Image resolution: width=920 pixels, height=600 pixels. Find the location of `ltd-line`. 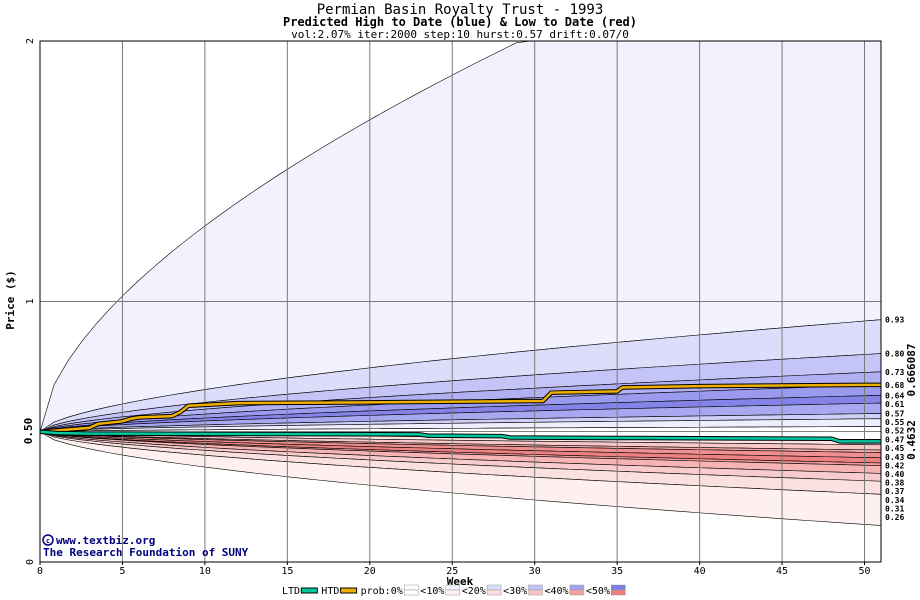

ltd-line is located at coordinates (460, 436).